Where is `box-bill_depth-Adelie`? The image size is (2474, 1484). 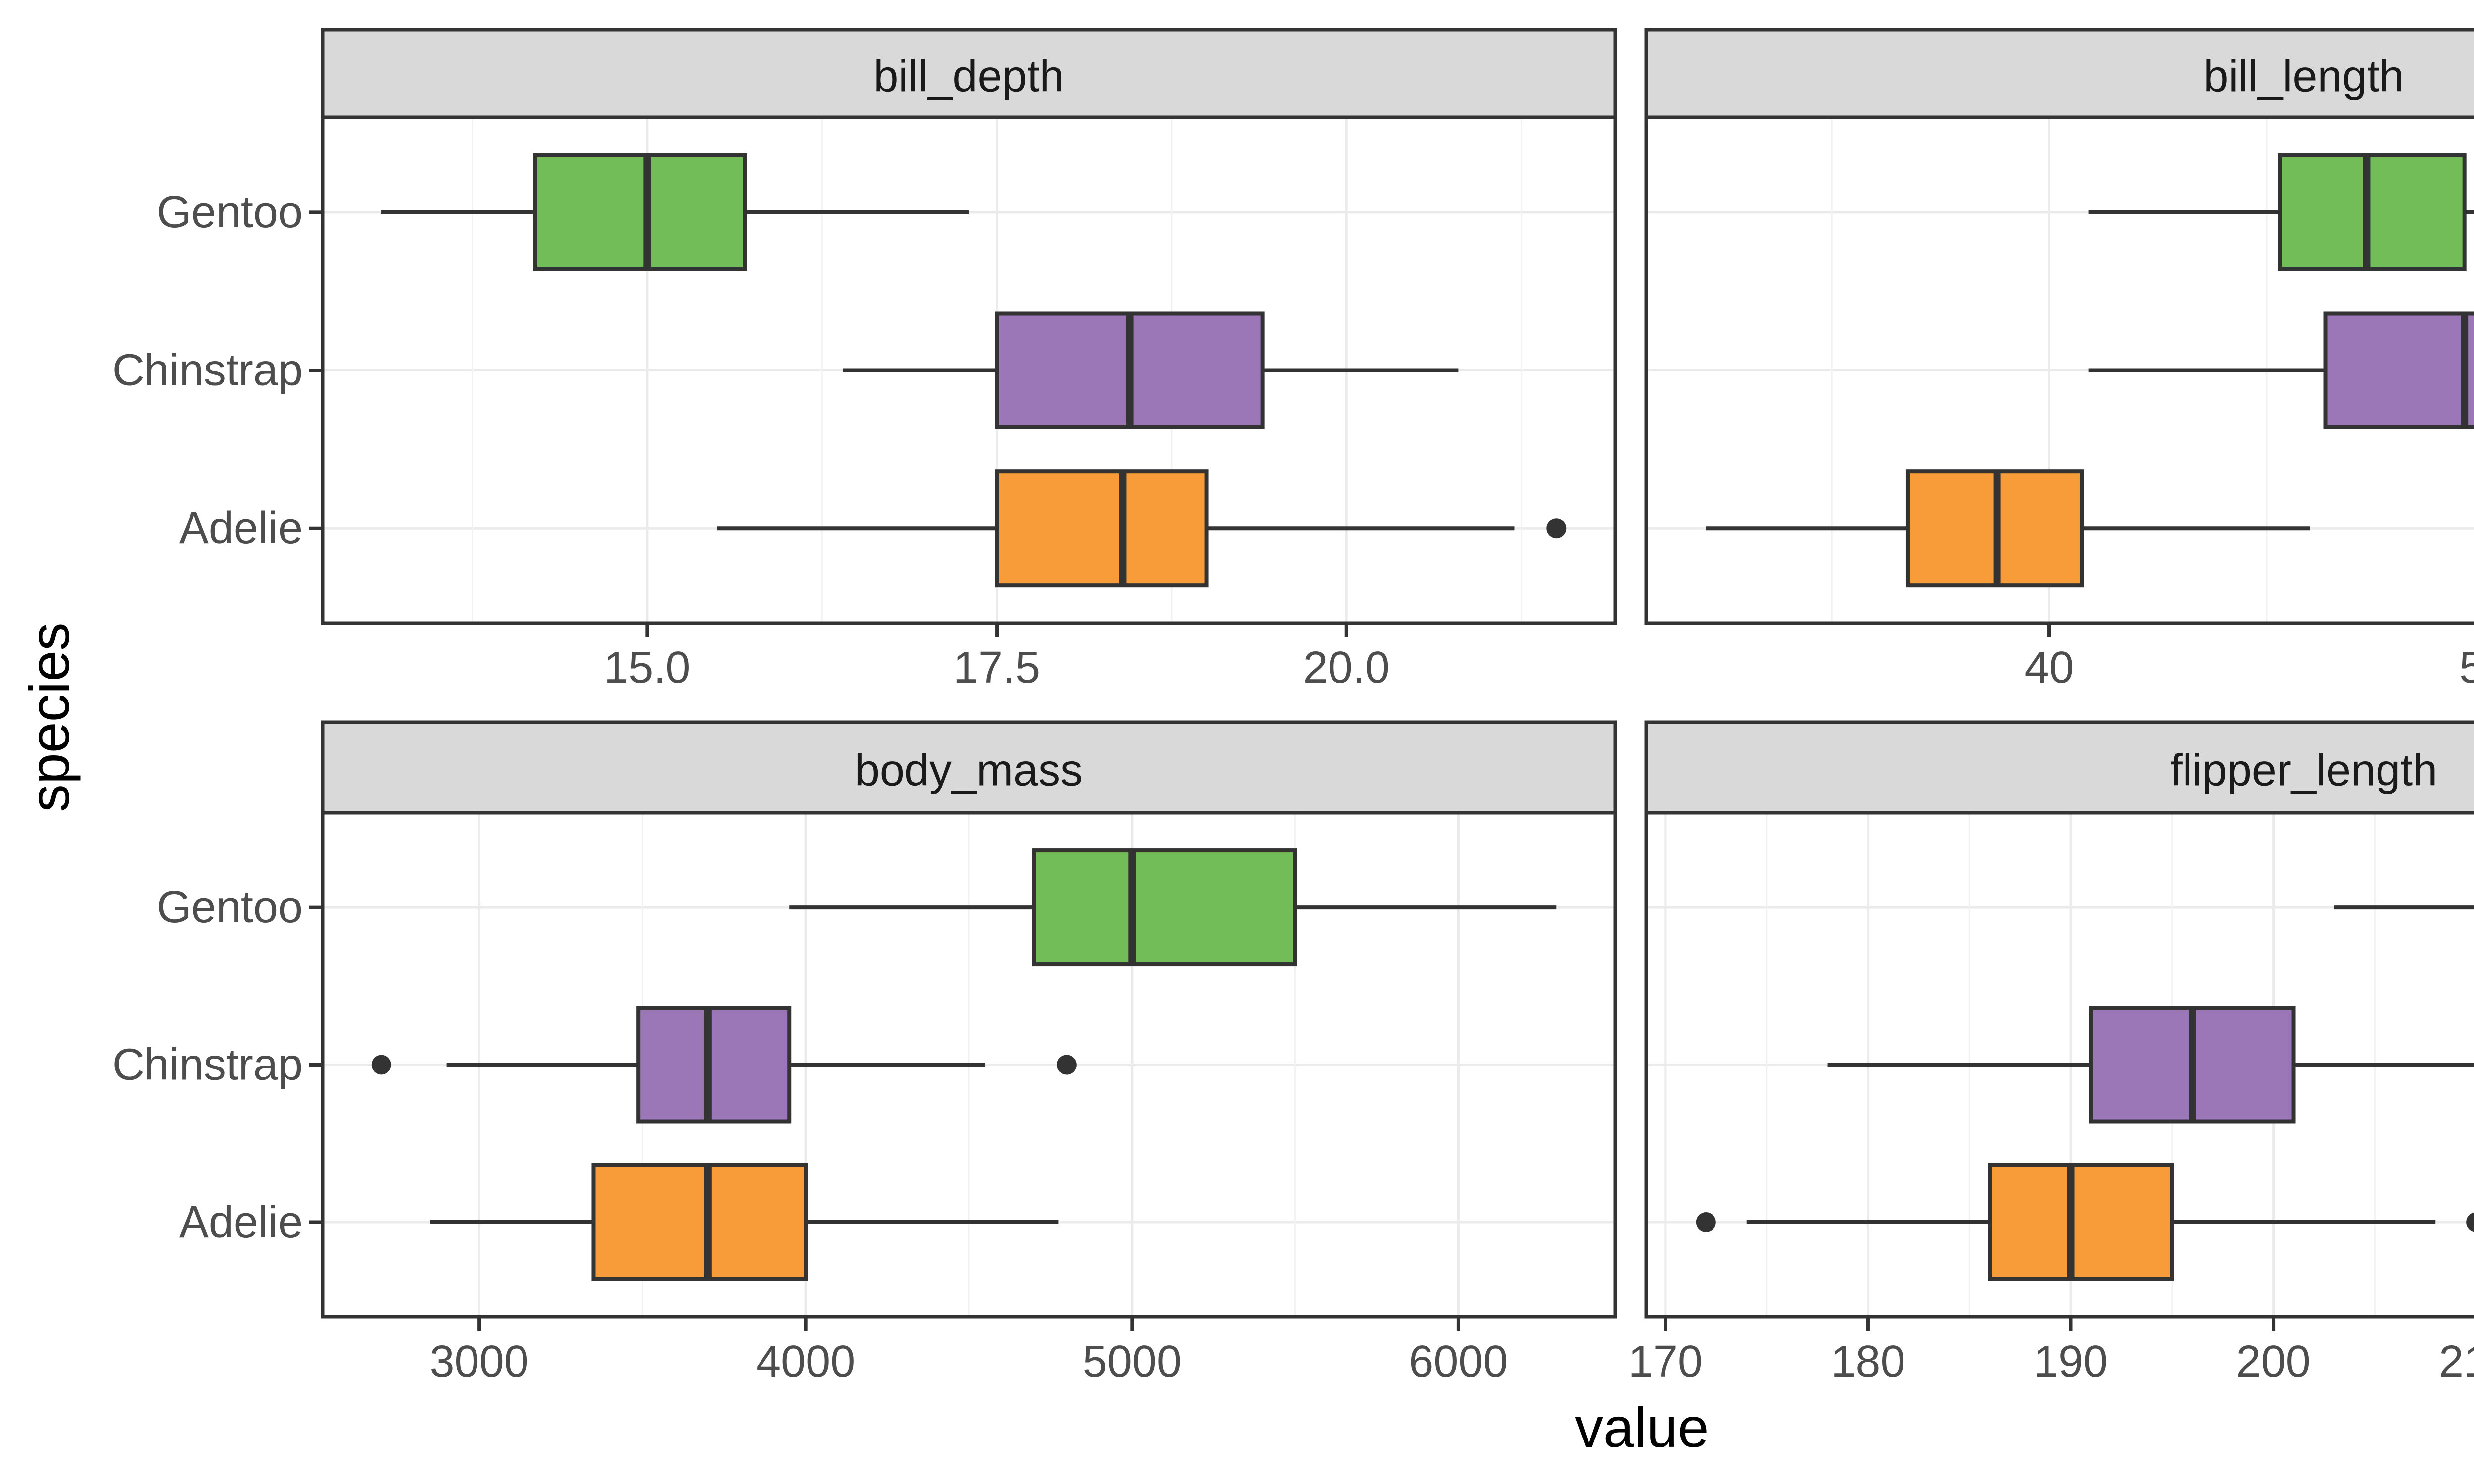
box-bill_depth-Adelie is located at coordinates (1102, 528).